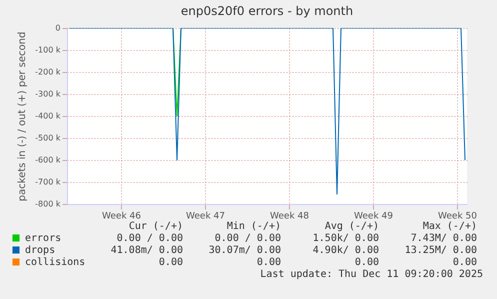 The height and width of the screenshot is (299, 497). Describe the element at coordinates (449, 227) in the screenshot. I see `text: Max (-/+)` at that location.